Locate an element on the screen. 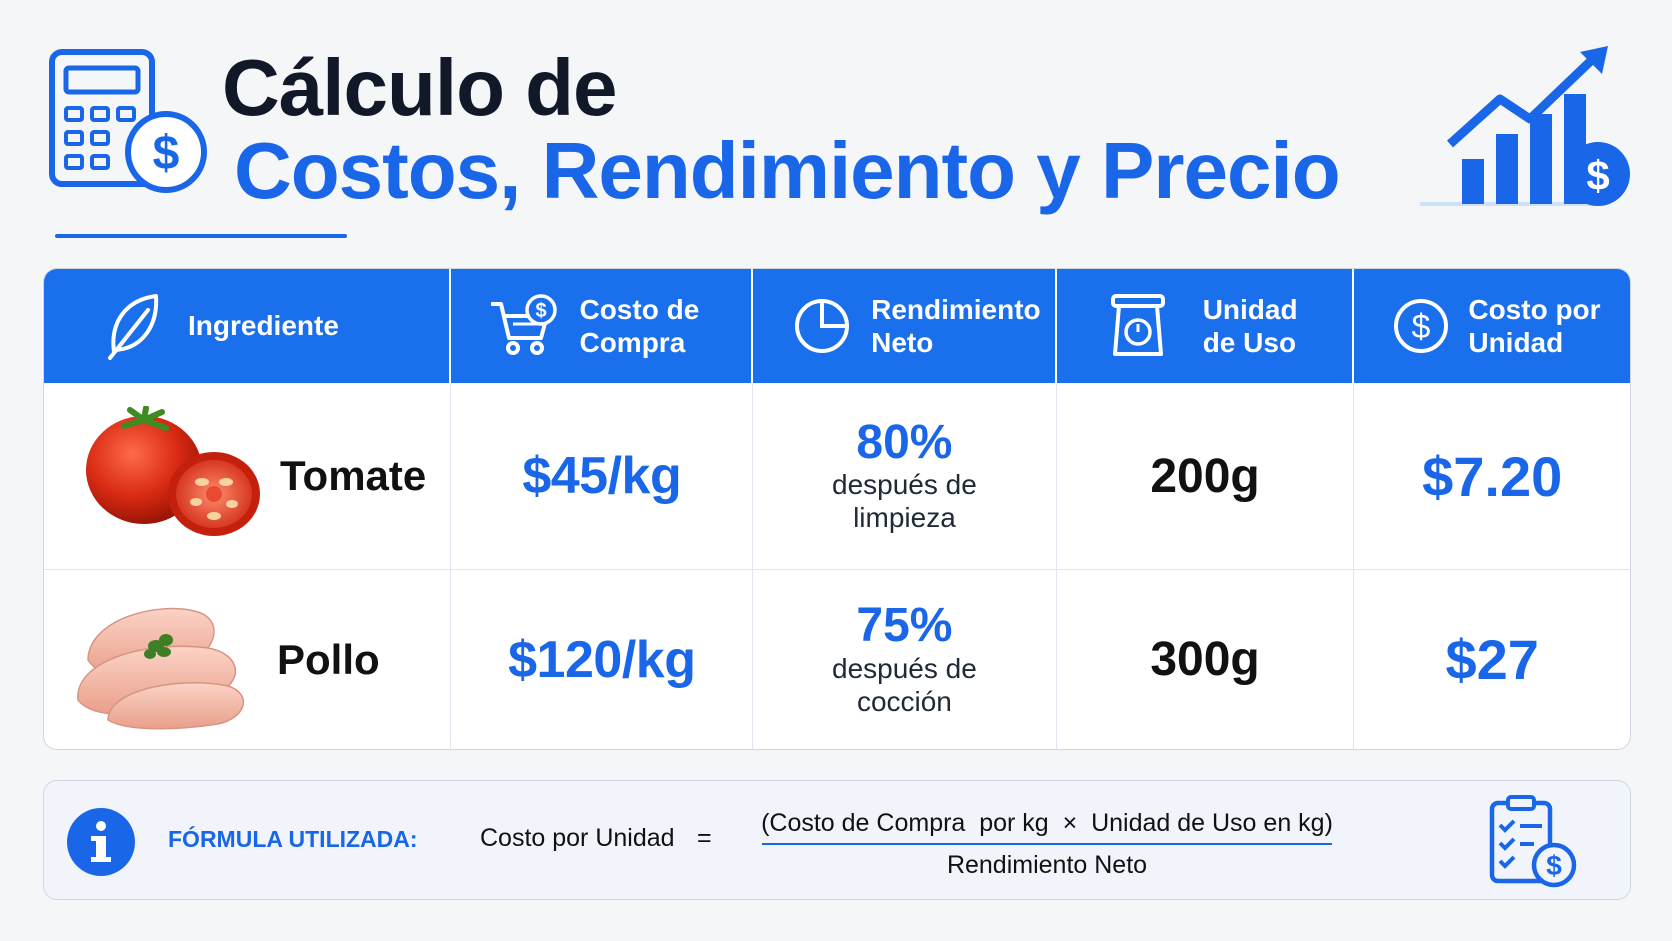  column-header-unit: Unidad de Uso is located at coordinates (1206, 326).